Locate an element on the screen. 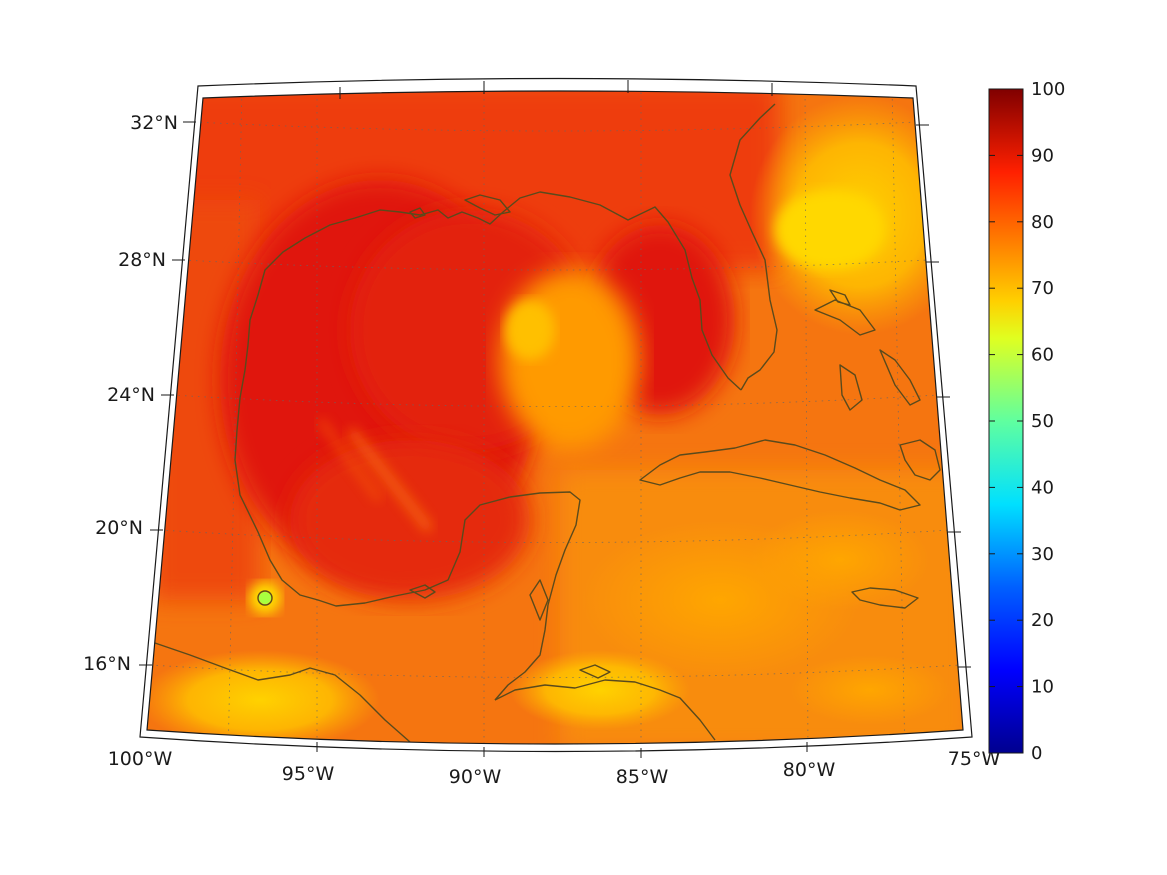 This screenshot has height=875, width=1167. colorbar: 0 10 20 30 40 50 60 70 80 90 100 is located at coordinates (1026, 421).